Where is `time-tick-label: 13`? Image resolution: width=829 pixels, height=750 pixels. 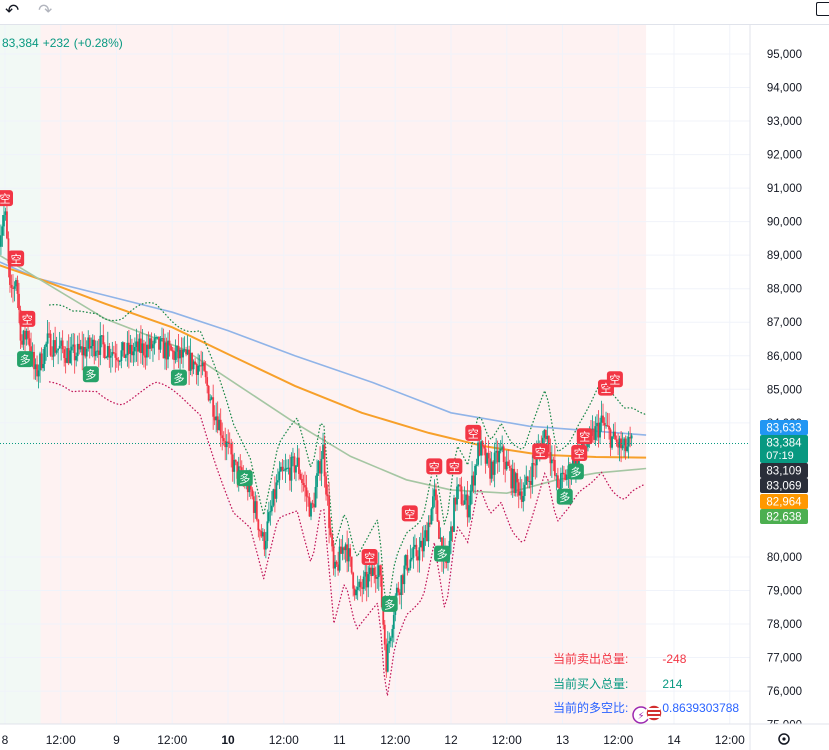 time-tick-label: 13 is located at coordinates (563, 740).